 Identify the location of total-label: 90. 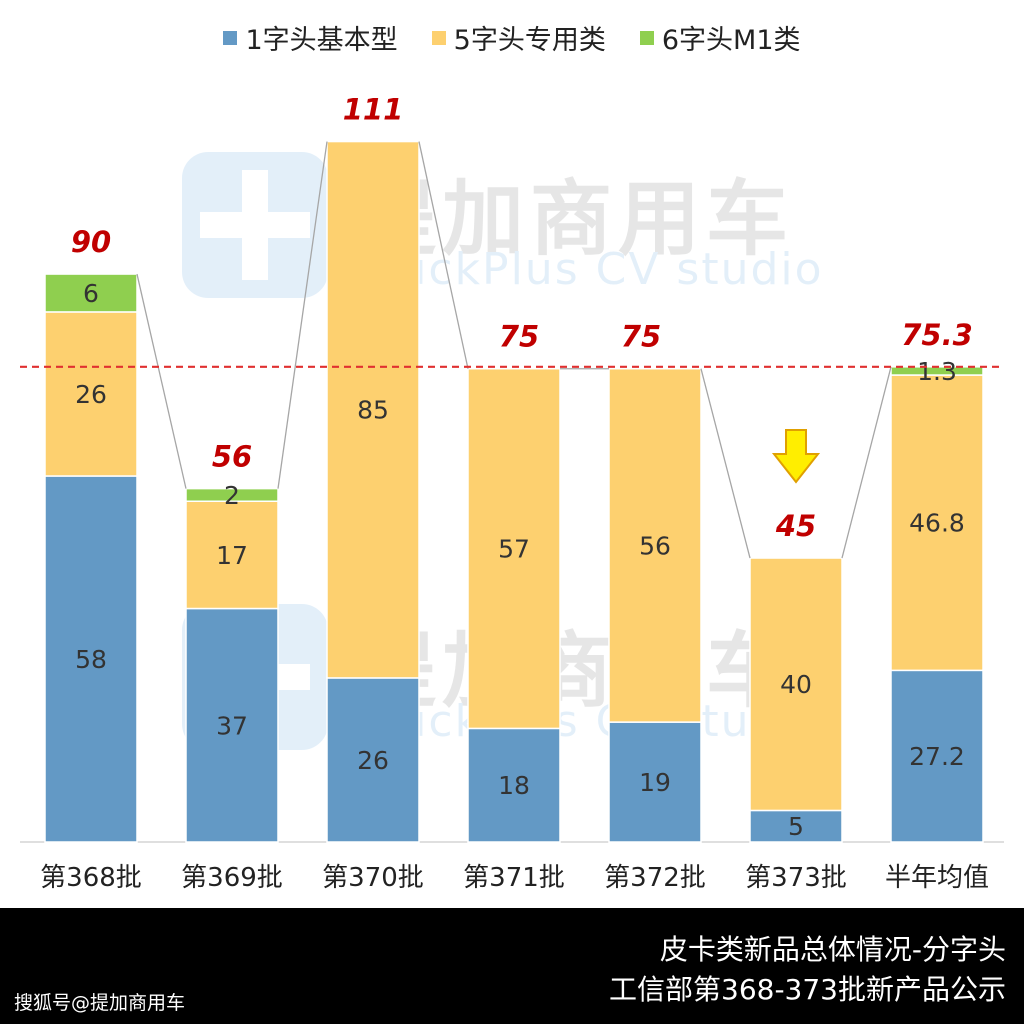
(91, 242).